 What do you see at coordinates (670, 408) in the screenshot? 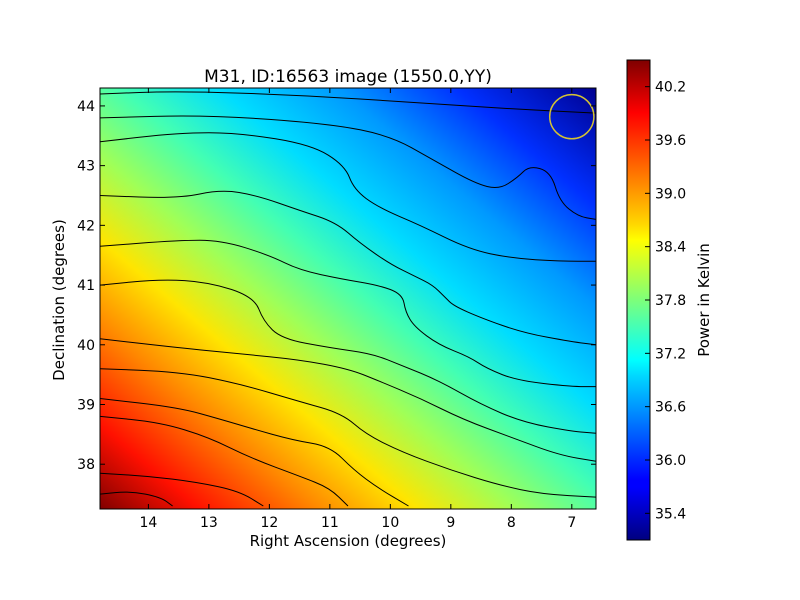
I see `colorbar-tick-label: 36.6` at bounding box center [670, 408].